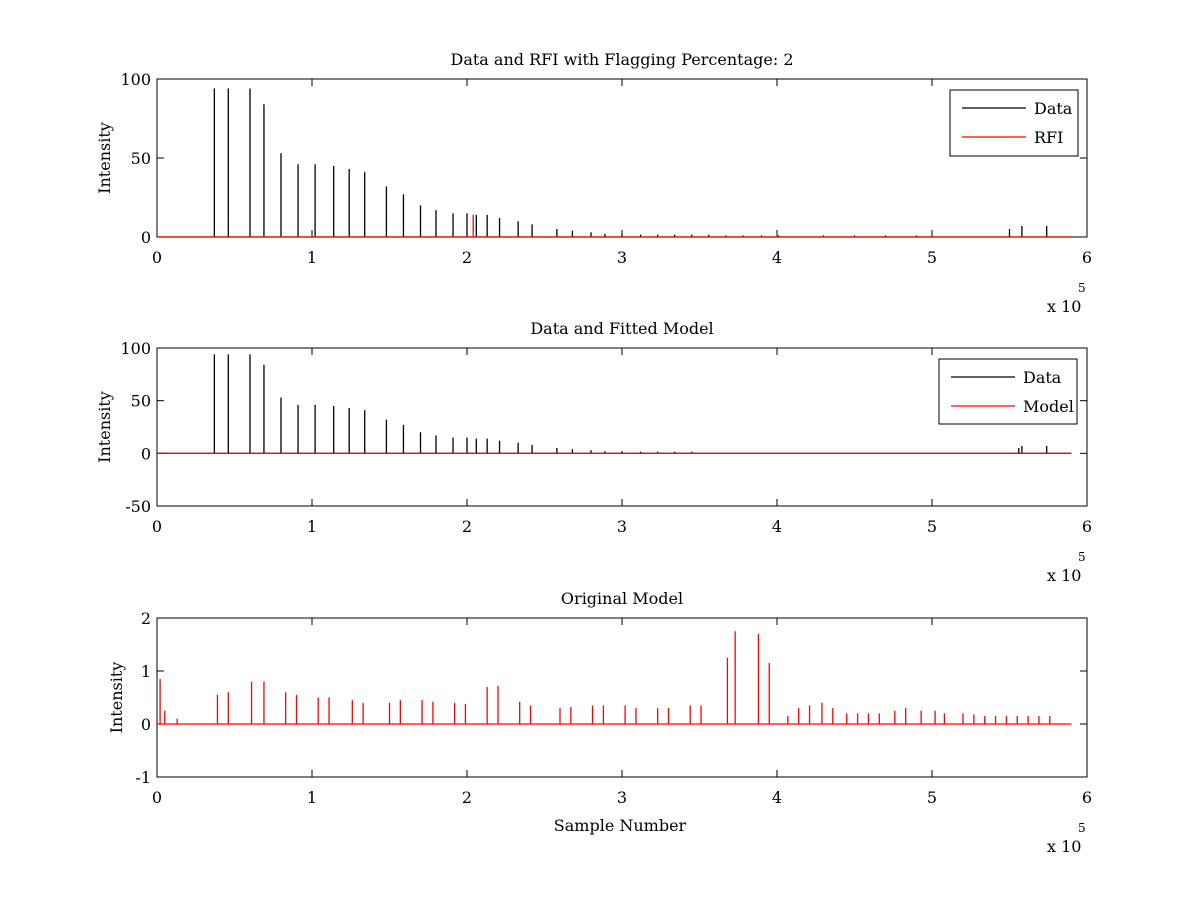 Image resolution: width=1200 pixels, height=900 pixels. What do you see at coordinates (621, 59) in the screenshot?
I see `chart-title: Data and RFI with Flagging Percentage: 2` at bounding box center [621, 59].